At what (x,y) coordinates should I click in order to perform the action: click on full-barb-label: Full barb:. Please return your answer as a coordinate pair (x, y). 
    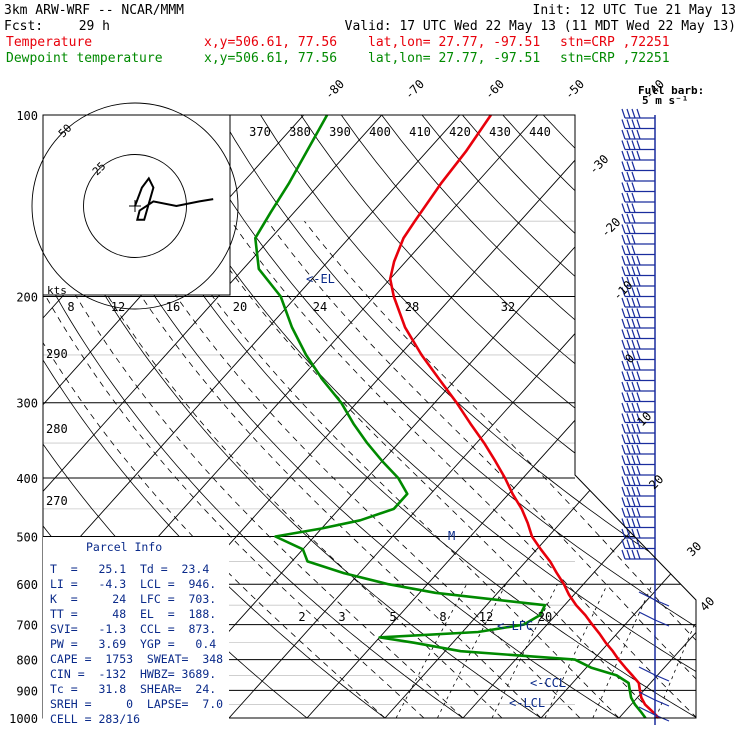
    Looking at the image, I should click on (671, 90).